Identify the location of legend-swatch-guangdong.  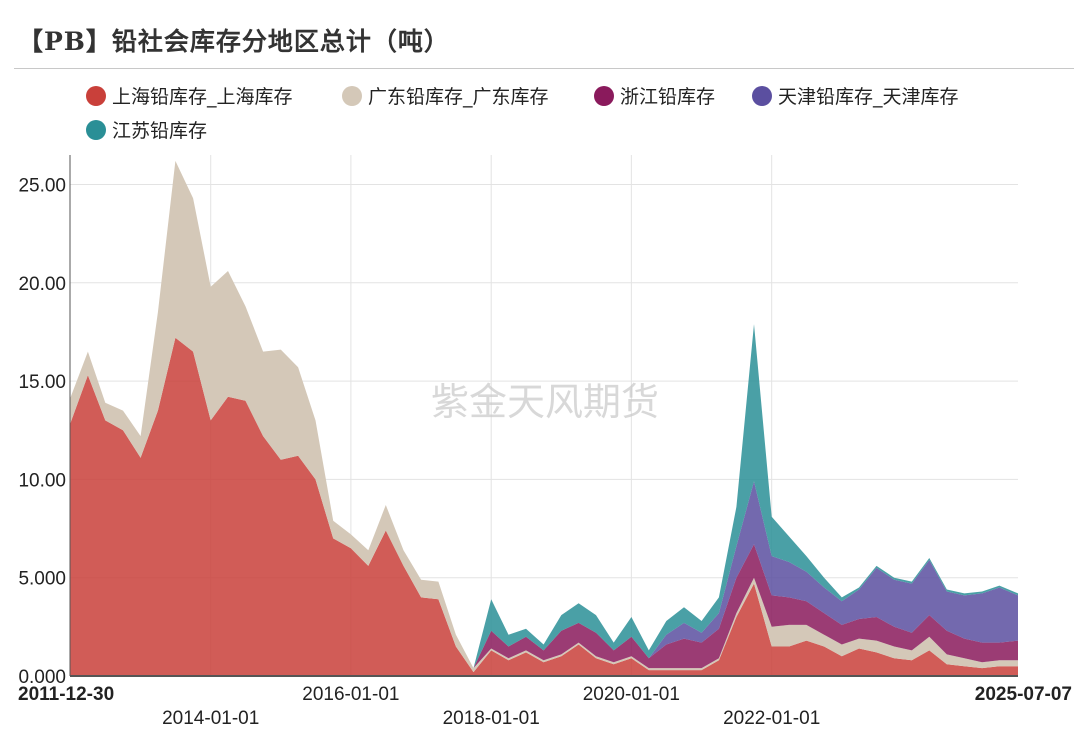
(352, 95).